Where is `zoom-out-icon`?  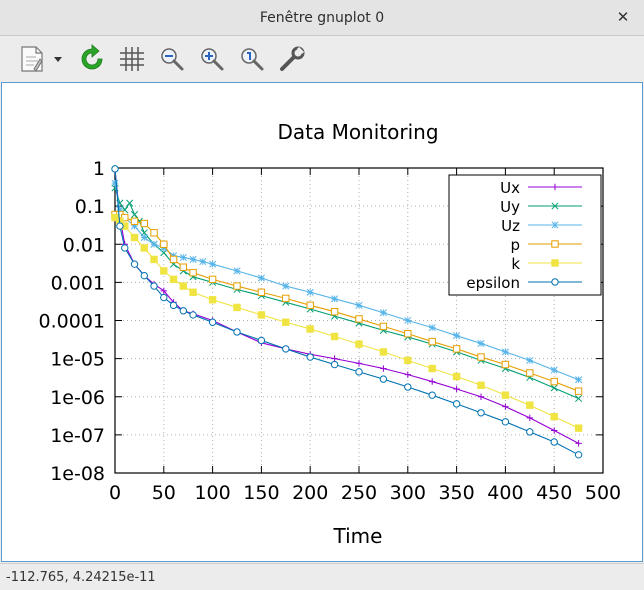 zoom-out-icon is located at coordinates (172, 59).